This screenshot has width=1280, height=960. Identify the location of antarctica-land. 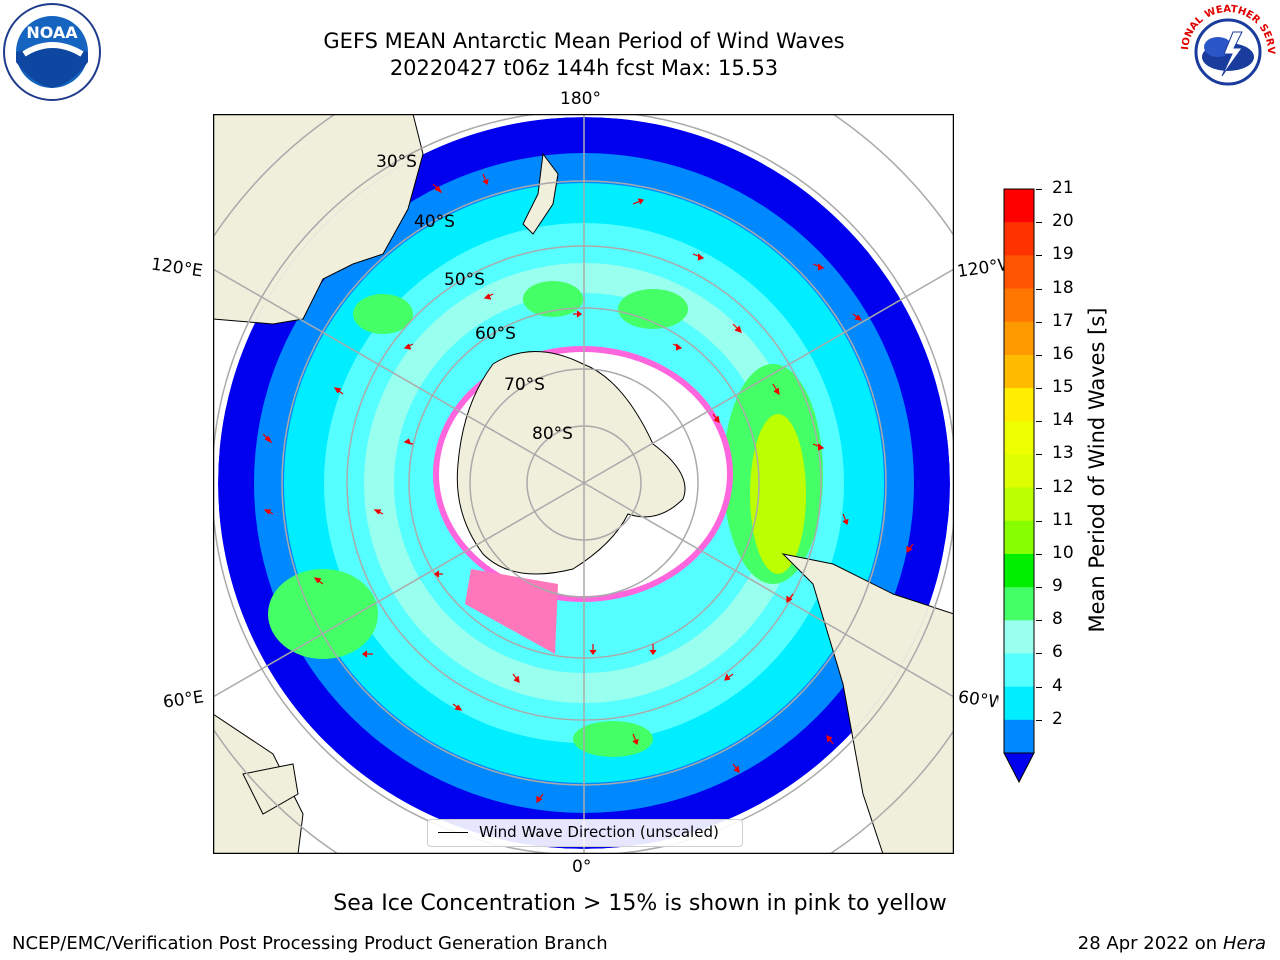
(571, 463).